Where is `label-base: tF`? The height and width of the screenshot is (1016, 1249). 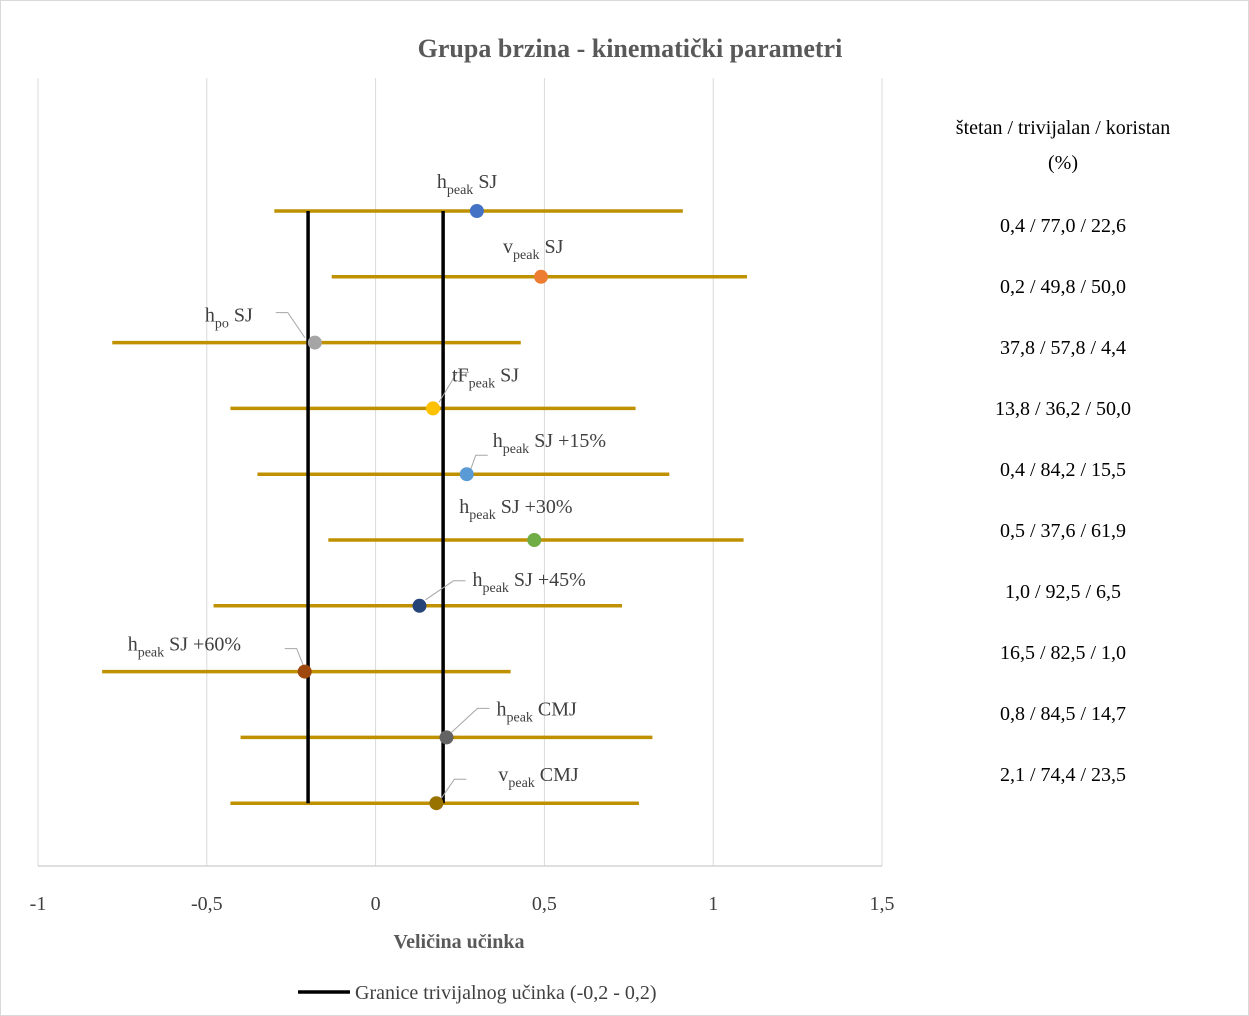 label-base: tF is located at coordinates (460, 375).